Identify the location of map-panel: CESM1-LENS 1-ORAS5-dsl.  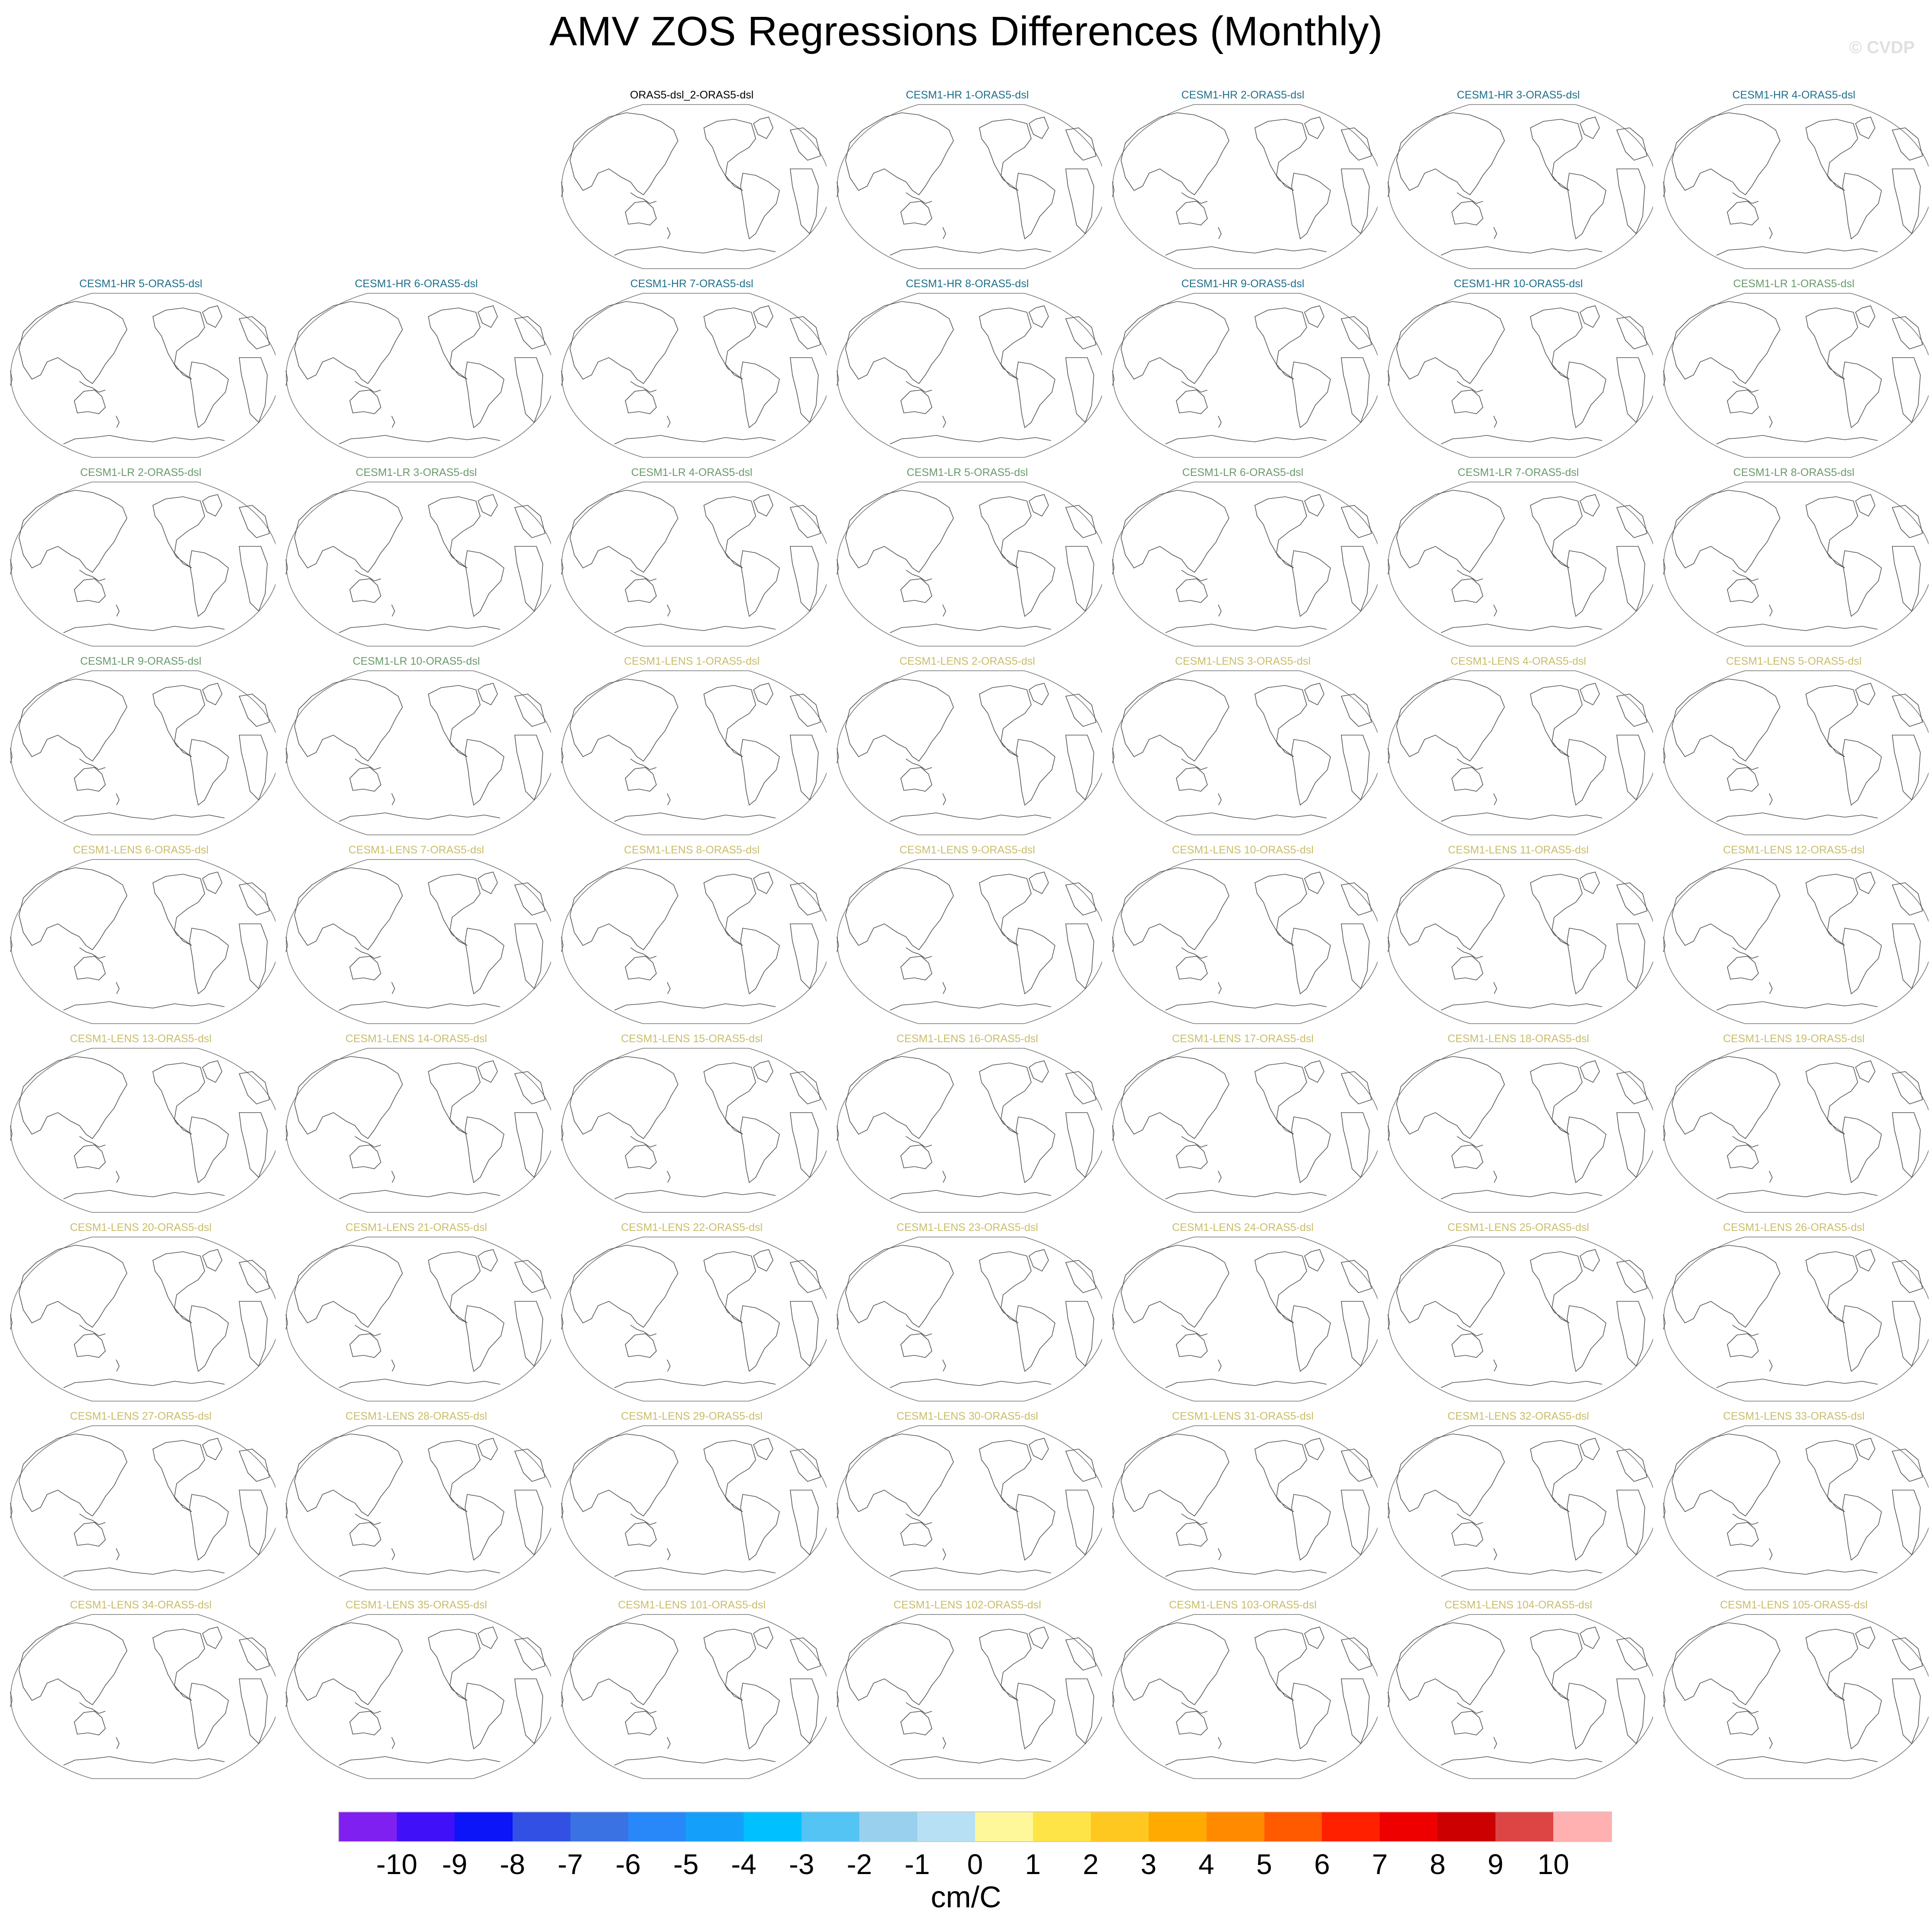
(692, 744).